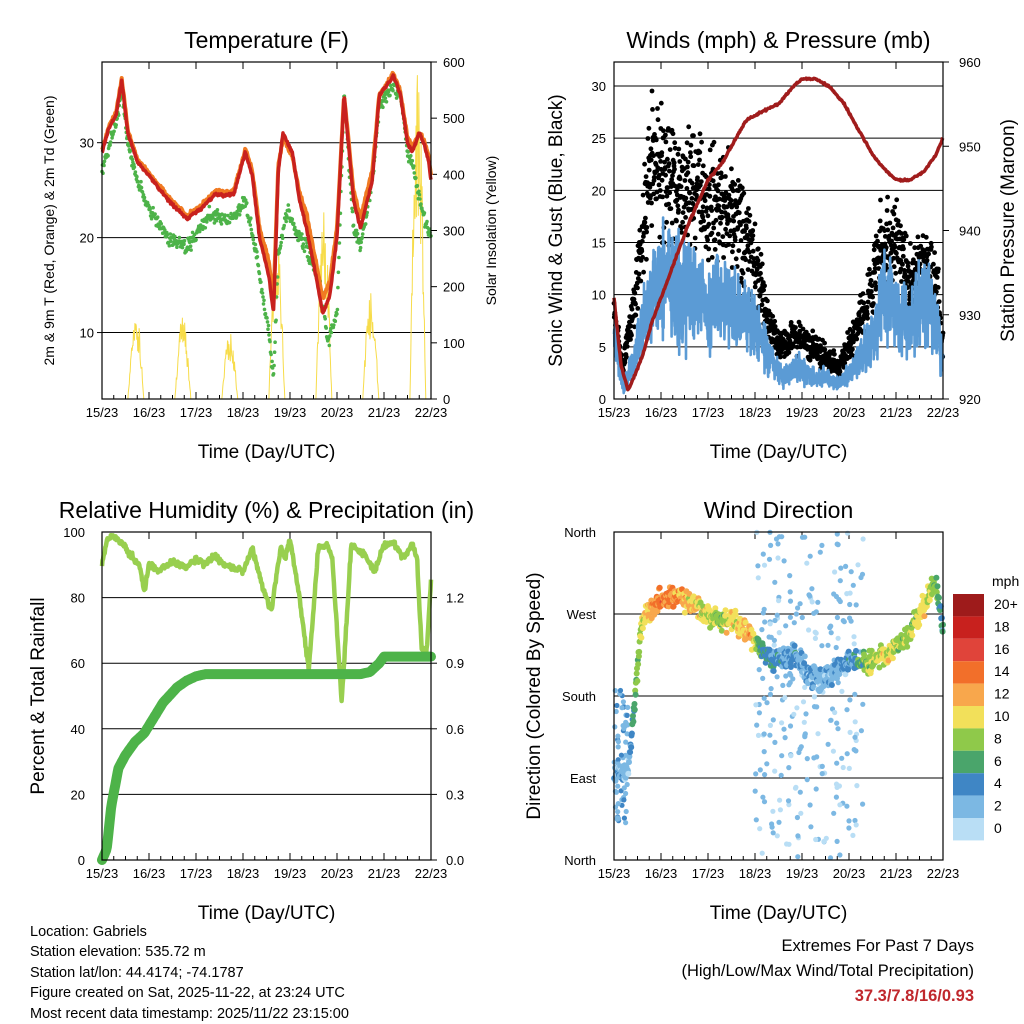  What do you see at coordinates (149, 873) in the screenshot?
I see `x-tick-label: 16/23` at bounding box center [149, 873].